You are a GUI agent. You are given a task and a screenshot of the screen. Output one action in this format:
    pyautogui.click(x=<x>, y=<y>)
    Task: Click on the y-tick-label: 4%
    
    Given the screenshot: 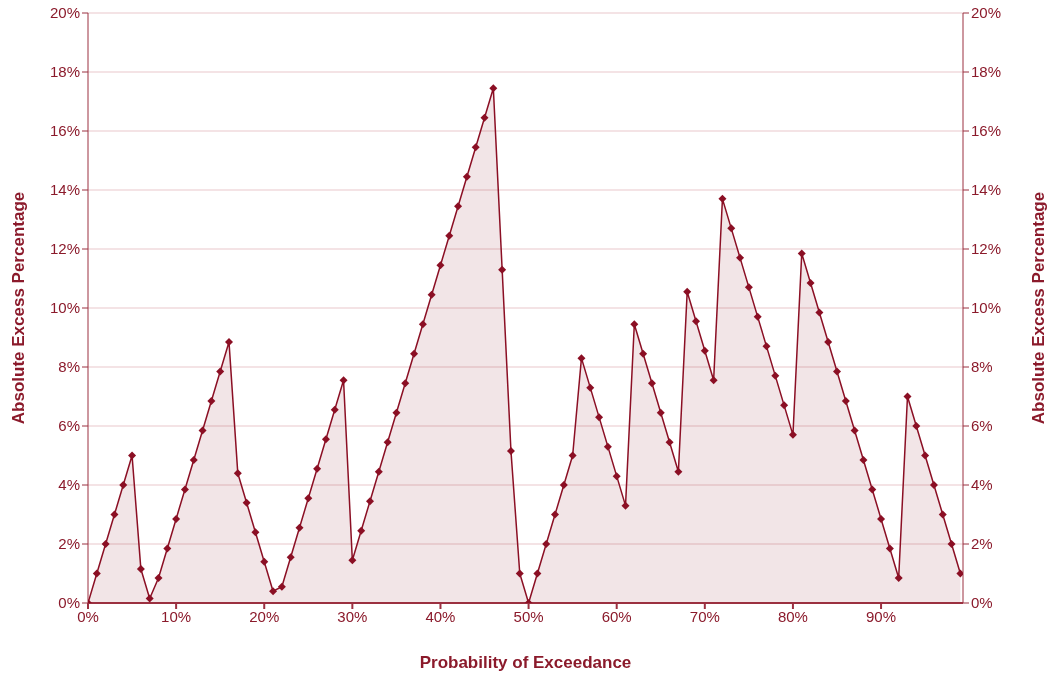 What is the action you would take?
    pyautogui.click(x=69, y=485)
    